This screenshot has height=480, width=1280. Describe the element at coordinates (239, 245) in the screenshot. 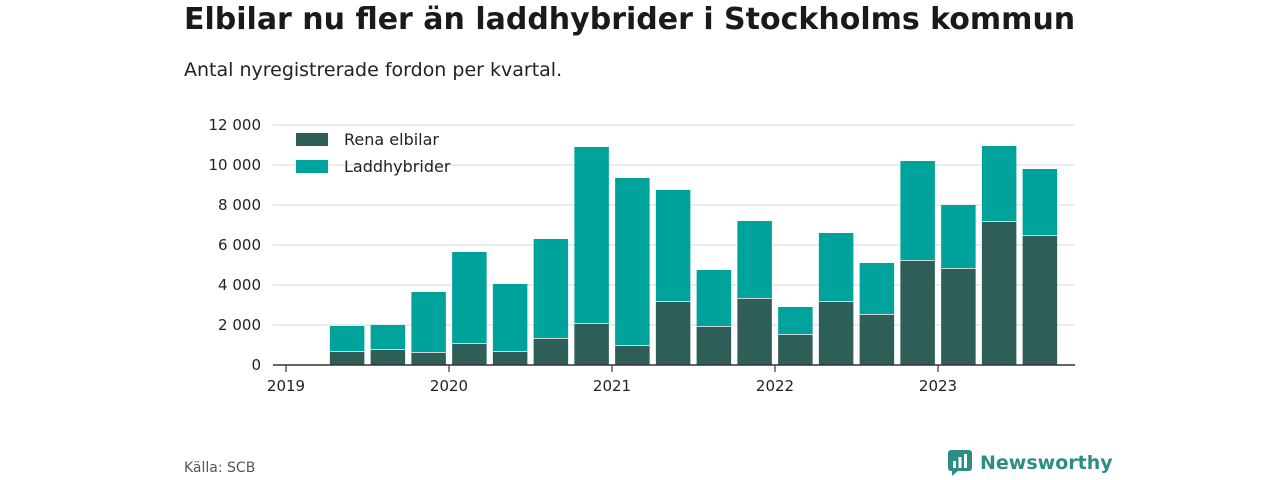

I see `y-tick-label: 6 000` at that location.